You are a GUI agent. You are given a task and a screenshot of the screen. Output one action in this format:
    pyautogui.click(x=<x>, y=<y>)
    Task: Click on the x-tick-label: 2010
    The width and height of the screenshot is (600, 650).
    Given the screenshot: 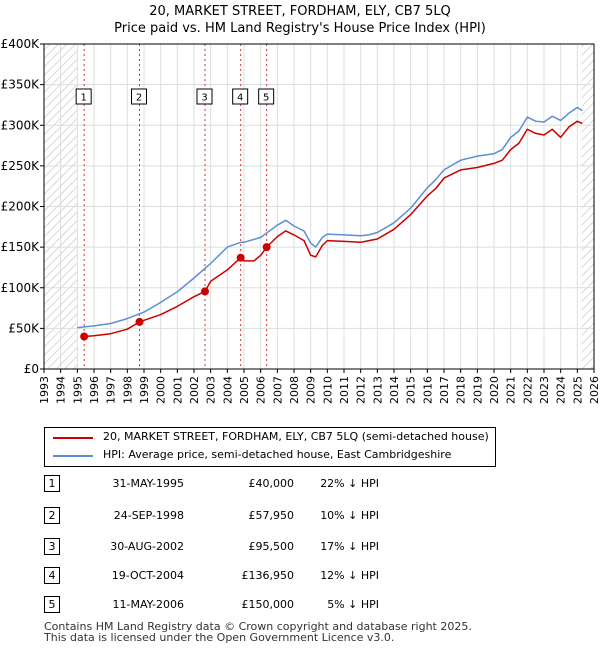 What is the action you would take?
    pyautogui.click(x=327, y=390)
    